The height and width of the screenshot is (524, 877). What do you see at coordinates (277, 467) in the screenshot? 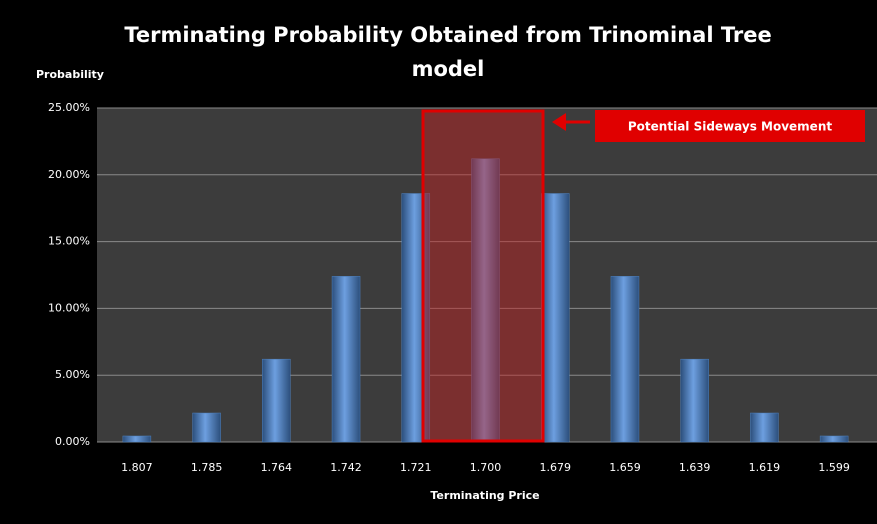
I see `x-tick-label: 1.764` at bounding box center [277, 467].